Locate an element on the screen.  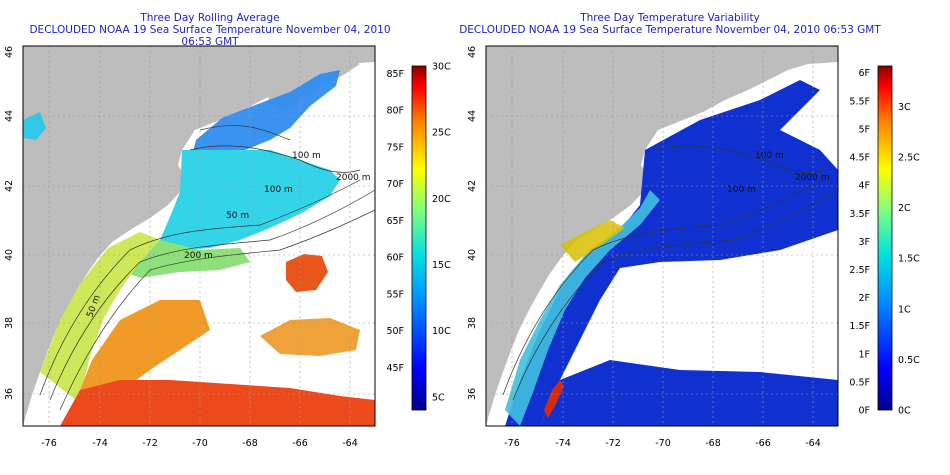
right-lon-tick: -68 is located at coordinates (713, 443).